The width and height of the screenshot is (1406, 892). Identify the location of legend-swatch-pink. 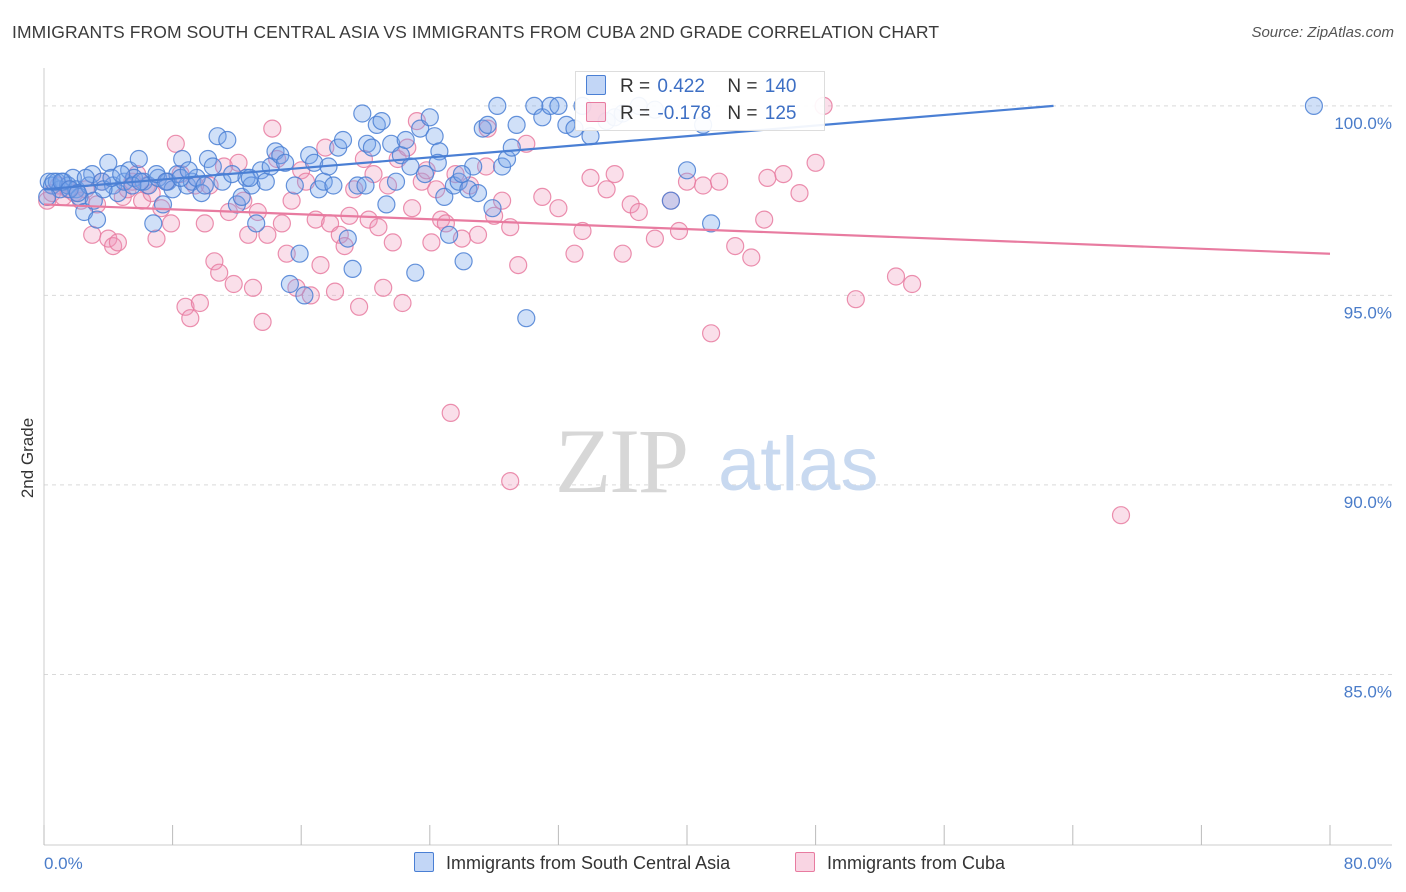
(596, 112).